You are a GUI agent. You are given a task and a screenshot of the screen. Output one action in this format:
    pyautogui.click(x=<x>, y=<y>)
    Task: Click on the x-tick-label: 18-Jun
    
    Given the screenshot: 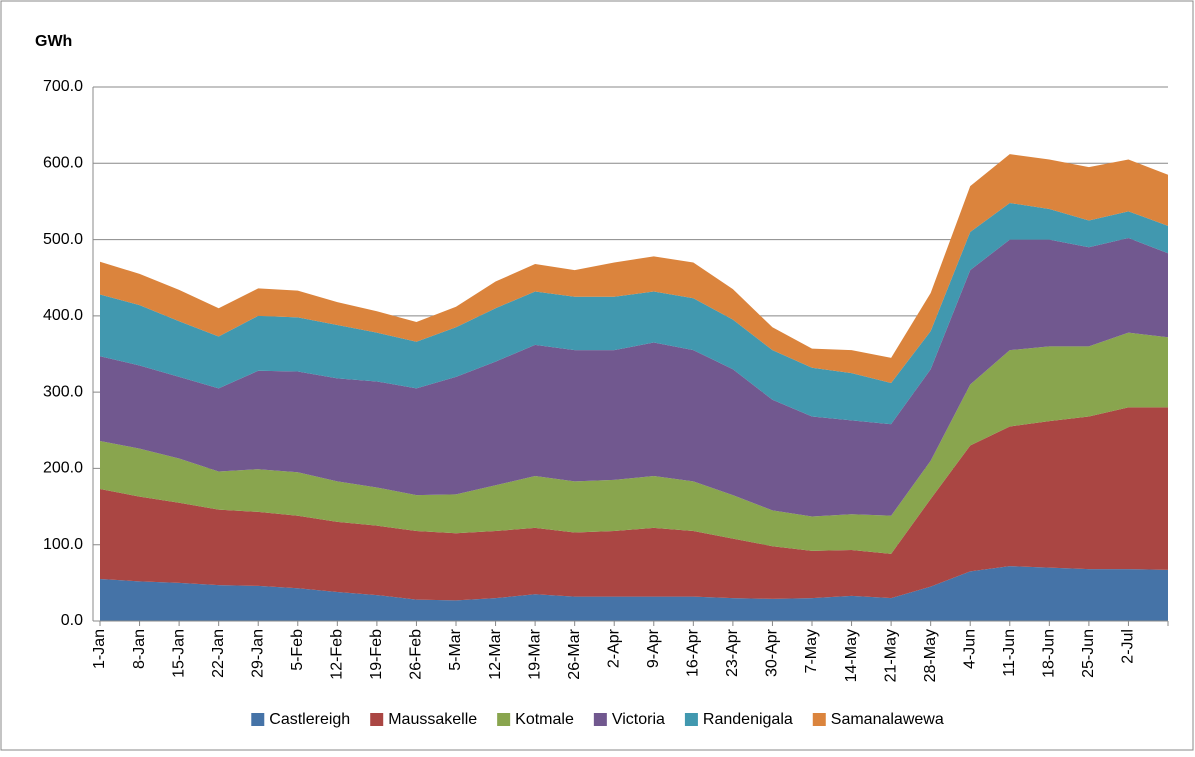 What is the action you would take?
    pyautogui.click(x=1049, y=653)
    